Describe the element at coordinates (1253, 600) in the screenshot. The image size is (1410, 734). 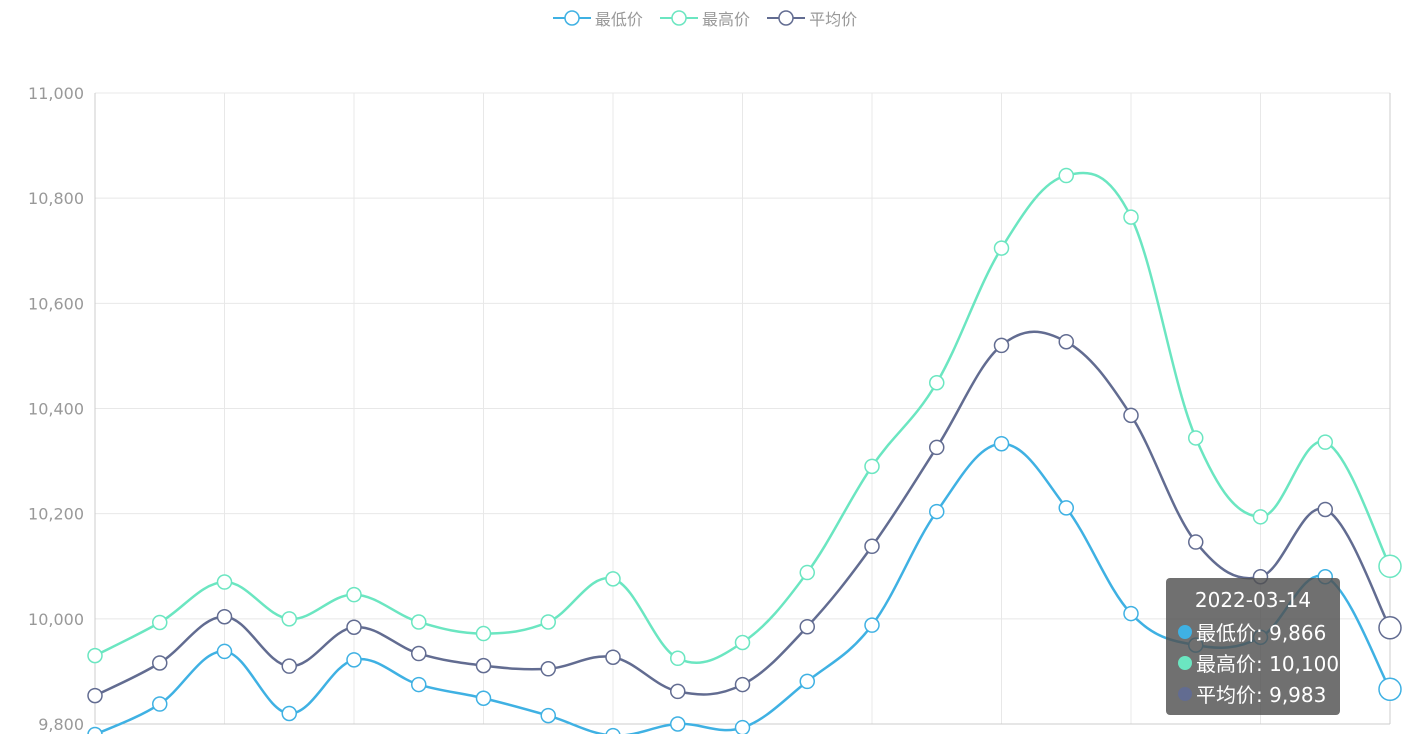
I see `tooltip-title: 2022-03-14` at that location.